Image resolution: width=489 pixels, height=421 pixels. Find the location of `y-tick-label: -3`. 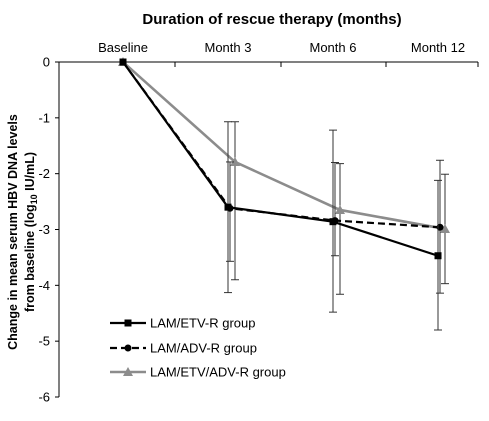

y-tick-label: -3 is located at coordinates (44, 229).